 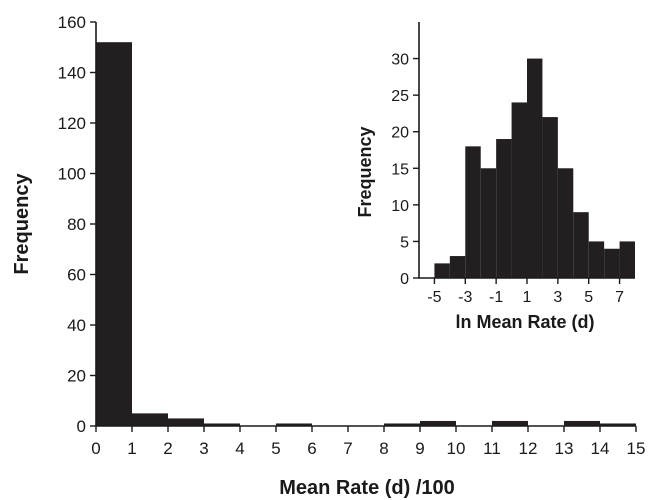 What do you see at coordinates (81, 426) in the screenshot?
I see `main-y-tick-label: 0` at bounding box center [81, 426].